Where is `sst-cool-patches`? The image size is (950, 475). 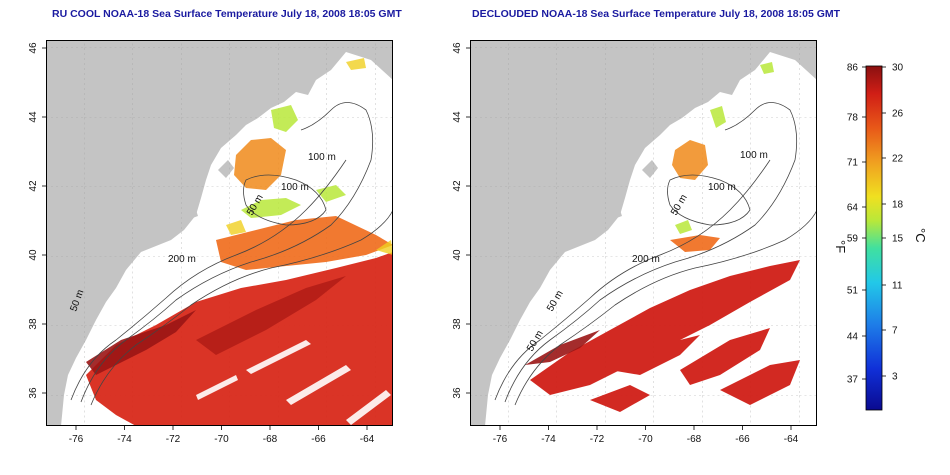
sst-cool-patches is located at coordinates (293, 161).